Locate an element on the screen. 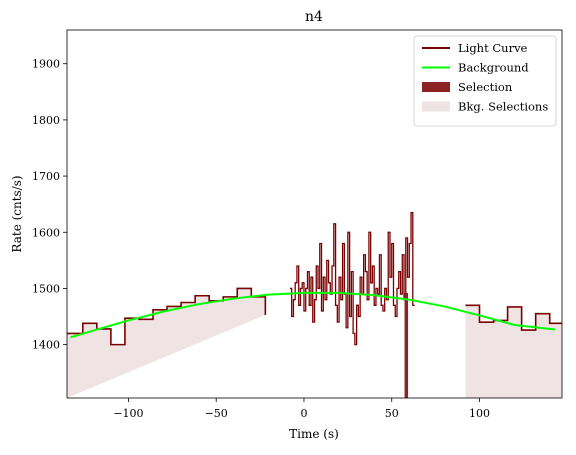 The image size is (576, 455). bkg-selection-region is located at coordinates (166, 343).